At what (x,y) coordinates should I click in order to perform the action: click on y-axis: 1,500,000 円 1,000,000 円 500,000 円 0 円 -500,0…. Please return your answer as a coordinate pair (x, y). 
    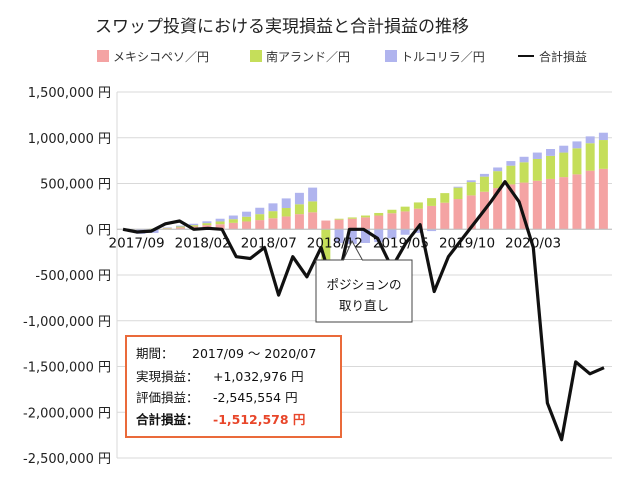
    Looking at the image, I should click on (67, 276).